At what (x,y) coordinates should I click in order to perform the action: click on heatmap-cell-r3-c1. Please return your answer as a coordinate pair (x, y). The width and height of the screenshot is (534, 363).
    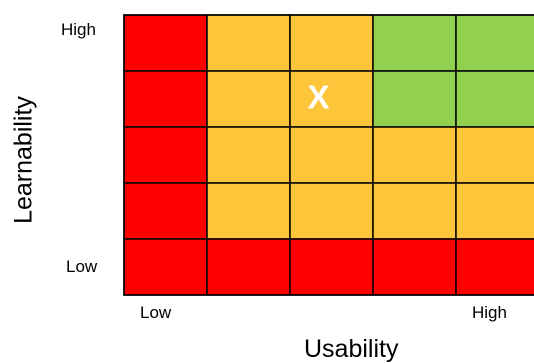
    Looking at the image, I should click on (248, 211).